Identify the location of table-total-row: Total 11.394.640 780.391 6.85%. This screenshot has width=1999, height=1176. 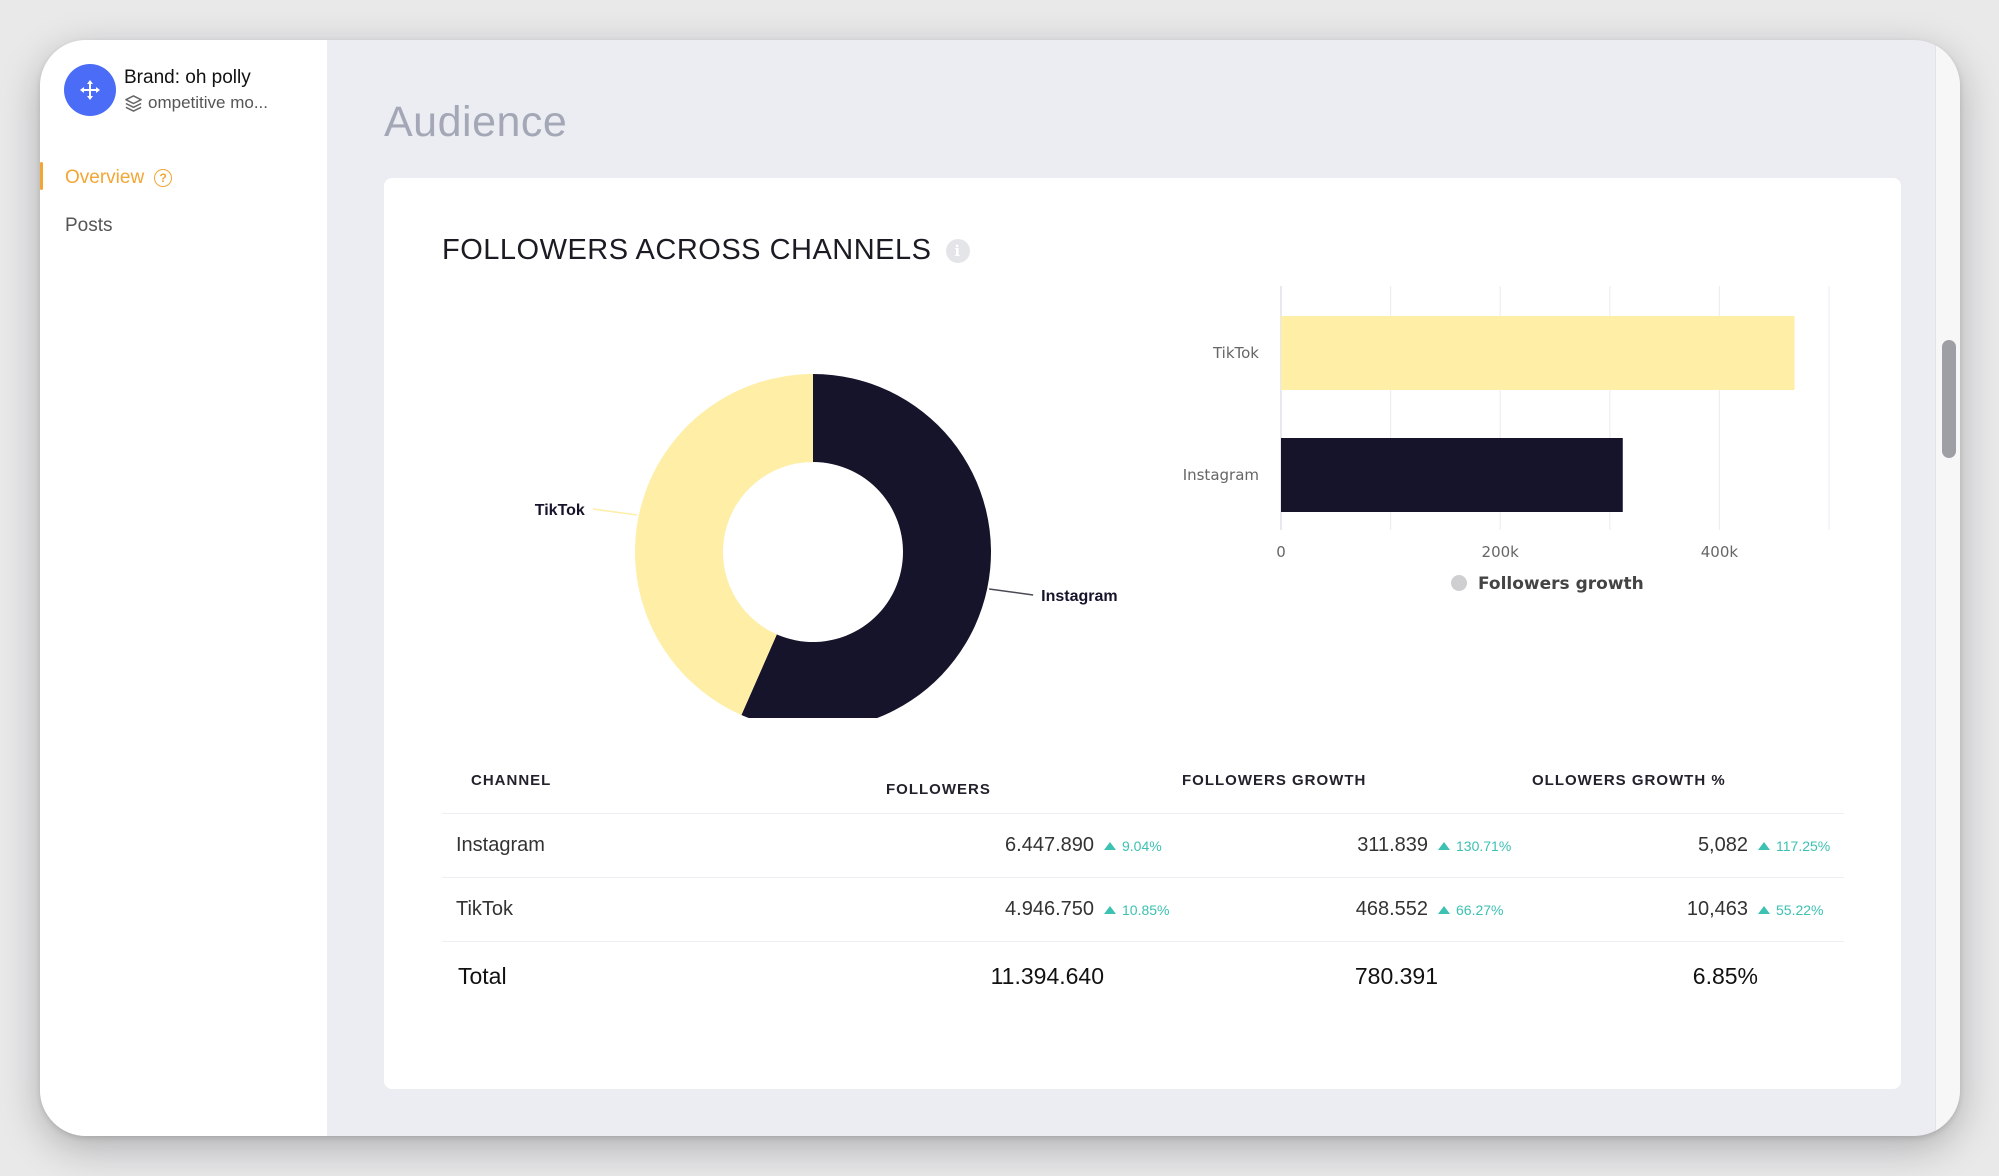
(1143, 976).